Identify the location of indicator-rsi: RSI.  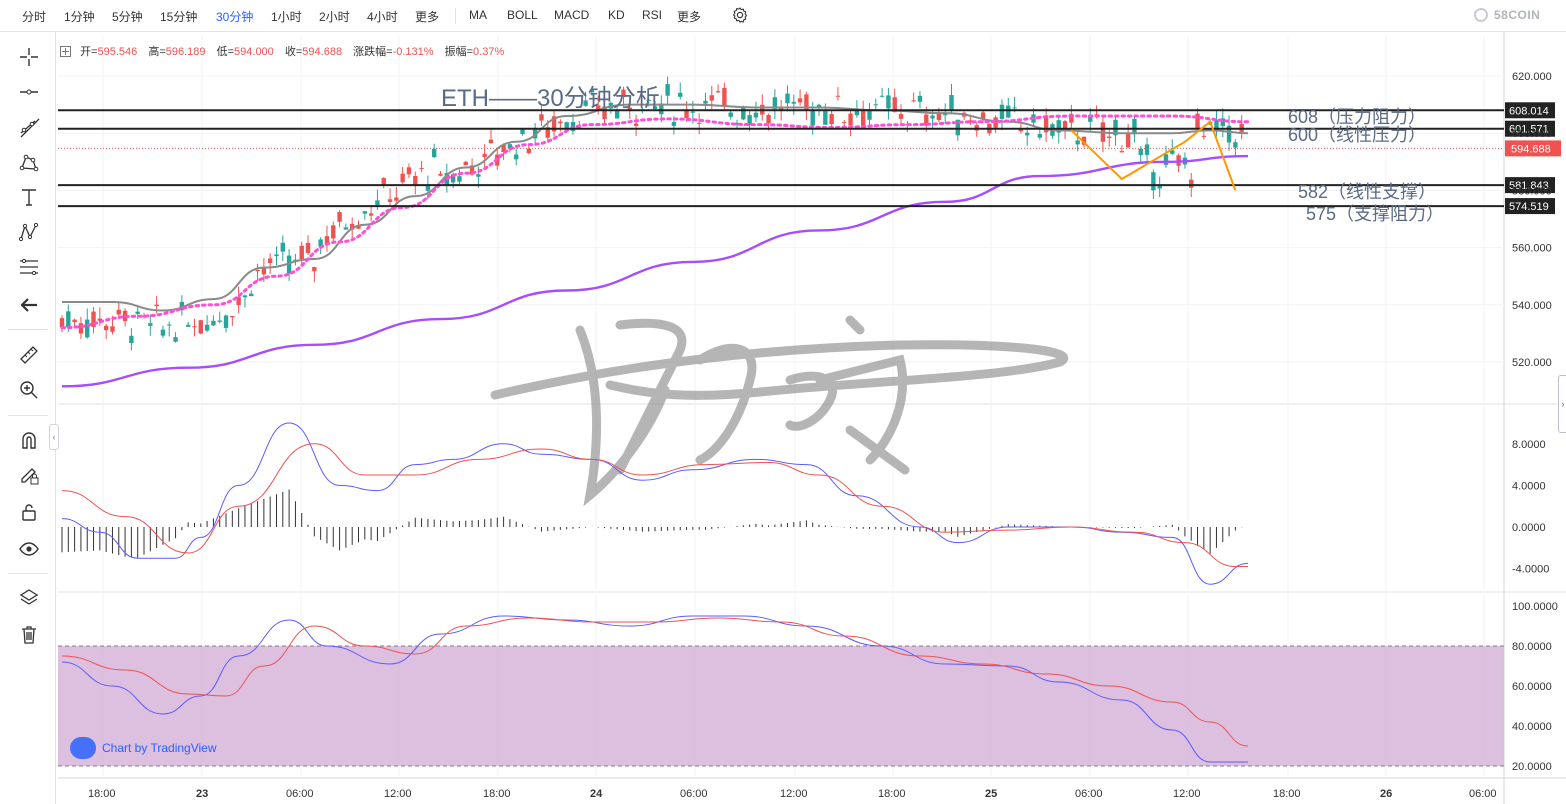
(652, 15).